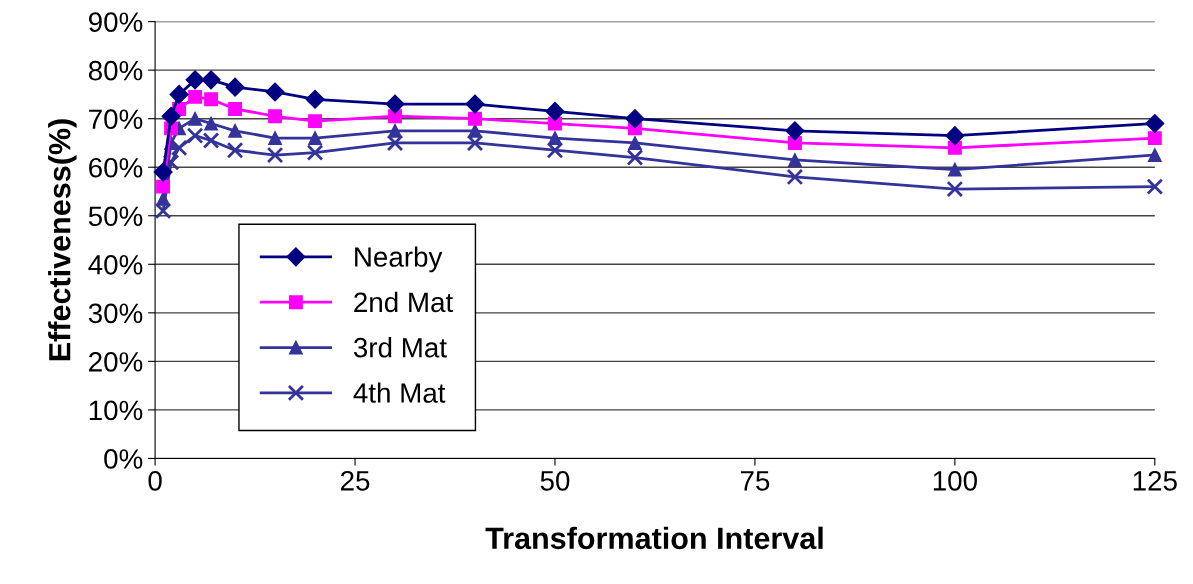 Image resolution: width=1193 pixels, height=584 pixels. What do you see at coordinates (115, 264) in the screenshot?
I see `y-tick-label: 40%` at bounding box center [115, 264].